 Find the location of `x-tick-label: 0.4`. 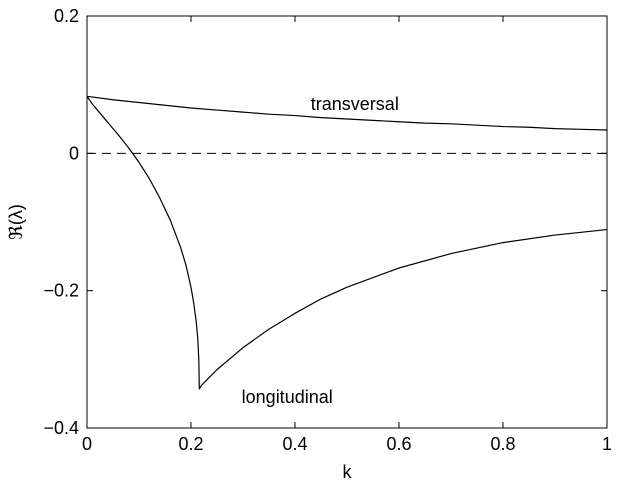

x-tick-label: 0.4 is located at coordinates (294, 444).